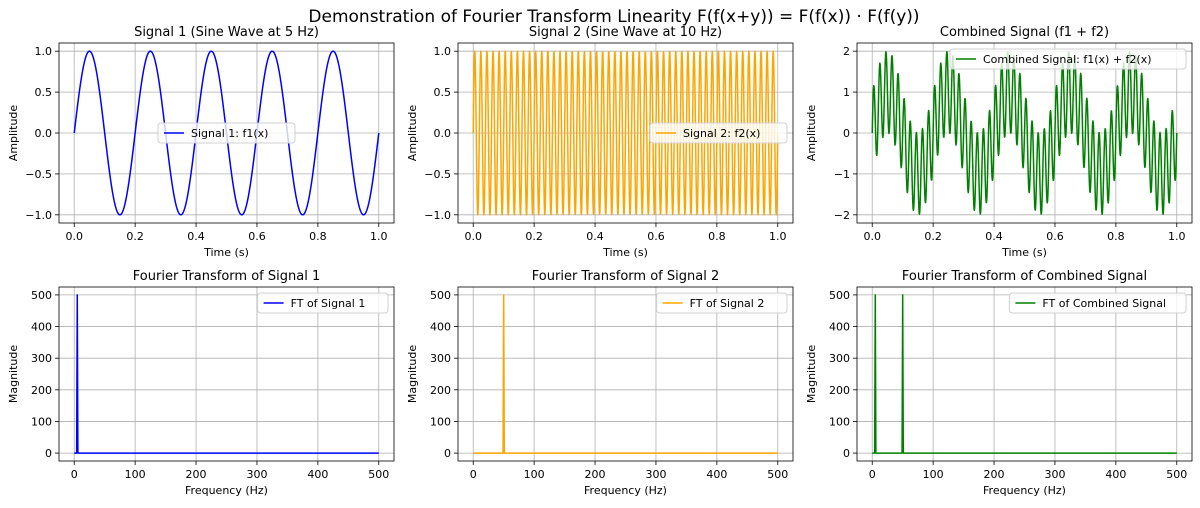  Describe the element at coordinates (625, 32) in the screenshot. I see `subplot-title: Signal 2 (Sine Wave at 10 Hz)` at that location.